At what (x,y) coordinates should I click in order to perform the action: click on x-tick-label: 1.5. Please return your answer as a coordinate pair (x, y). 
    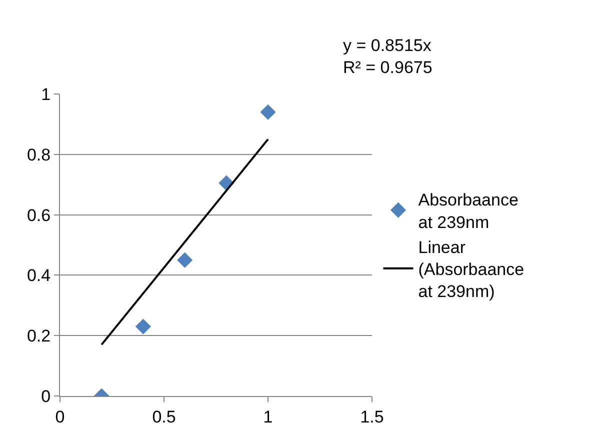
    Looking at the image, I should click on (372, 416).